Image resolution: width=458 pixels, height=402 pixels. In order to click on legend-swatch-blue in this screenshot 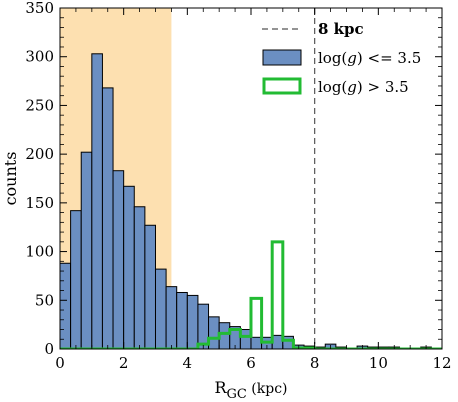, I will do `click(282, 57)`.